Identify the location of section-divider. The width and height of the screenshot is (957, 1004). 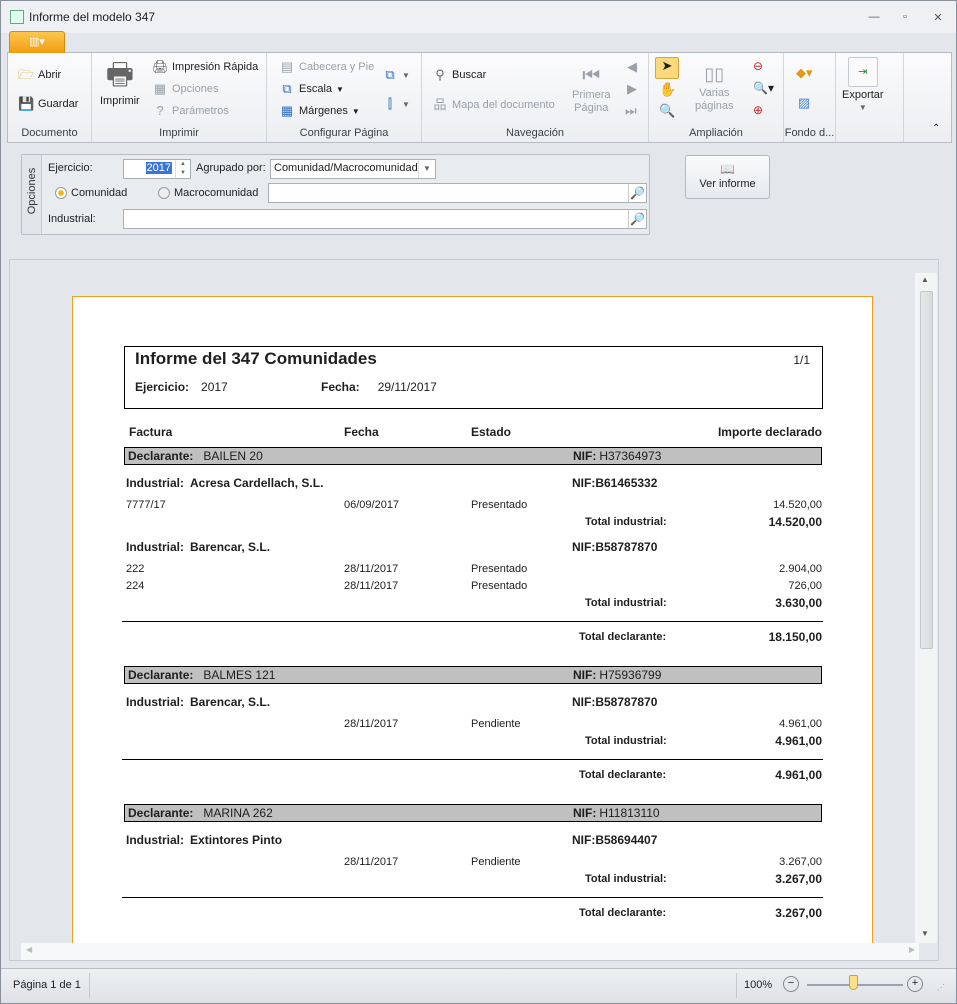
(472, 759).